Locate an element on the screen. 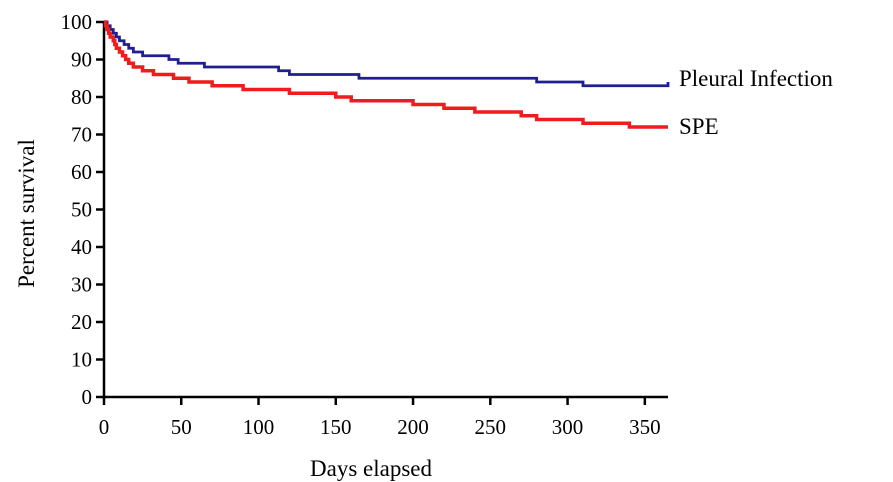 Image resolution: width=893 pixels, height=482 pixels. y-tick-label: 80 is located at coordinates (81, 97).